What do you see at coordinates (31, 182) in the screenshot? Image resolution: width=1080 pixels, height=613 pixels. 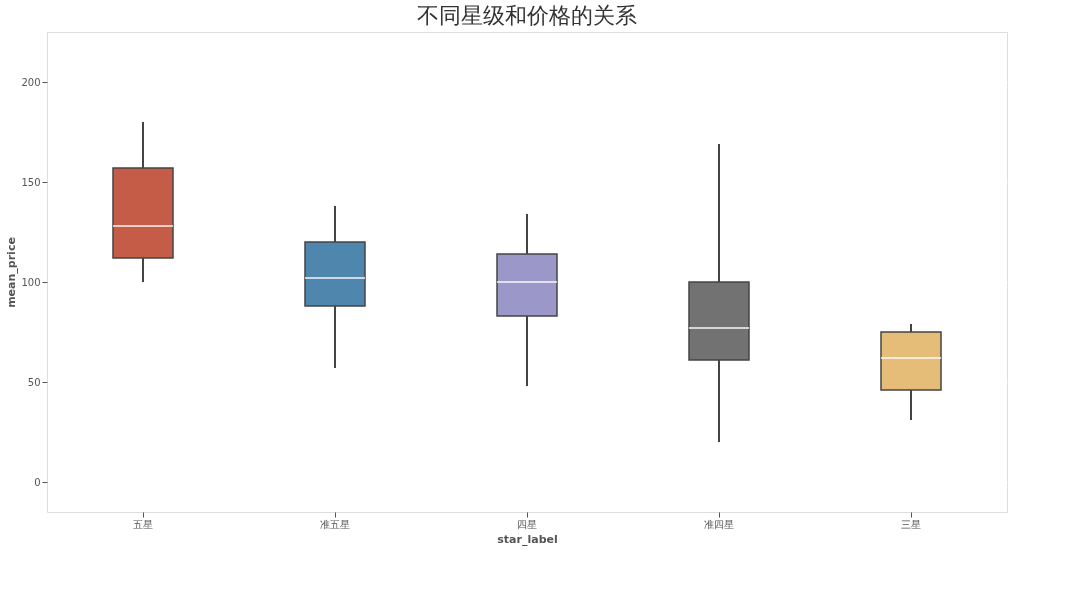 I see `y-tick-label: 150` at bounding box center [31, 182].